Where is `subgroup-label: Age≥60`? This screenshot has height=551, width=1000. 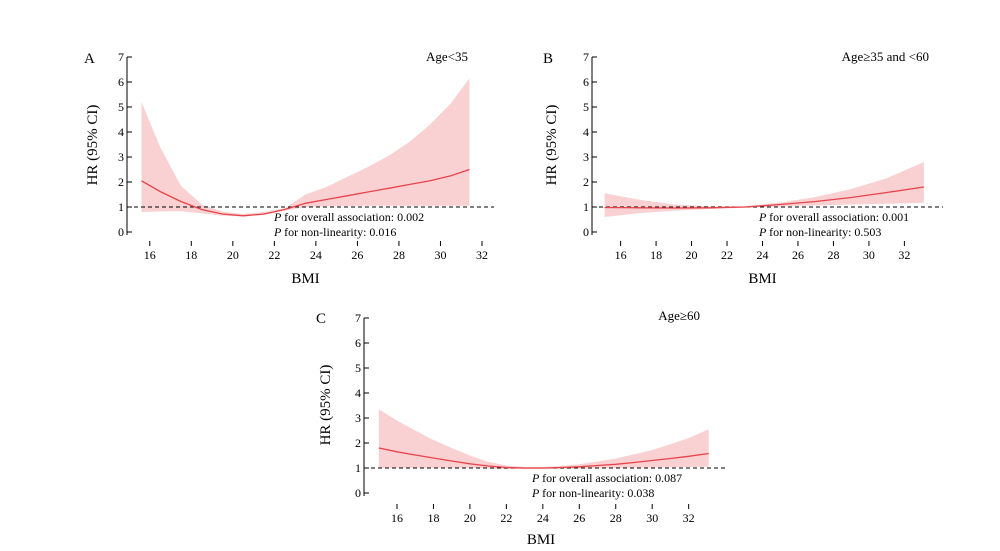 subgroup-label: Age≥60 is located at coordinates (679, 315).